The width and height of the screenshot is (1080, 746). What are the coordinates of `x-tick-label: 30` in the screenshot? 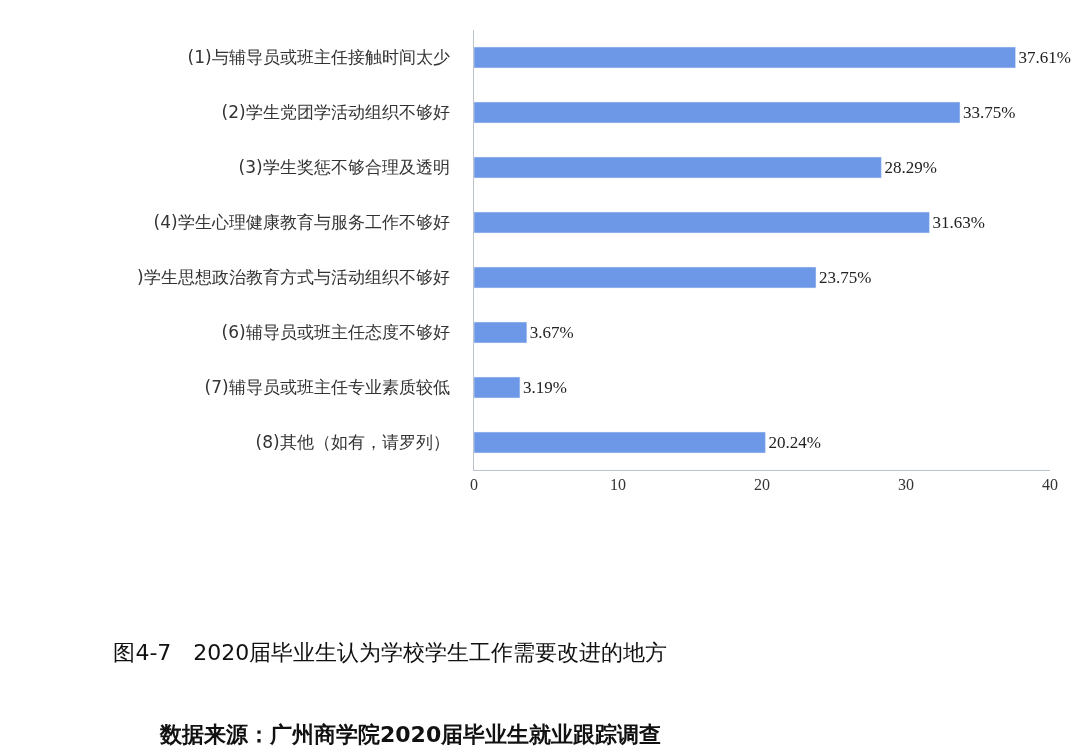 It's located at (906, 485).